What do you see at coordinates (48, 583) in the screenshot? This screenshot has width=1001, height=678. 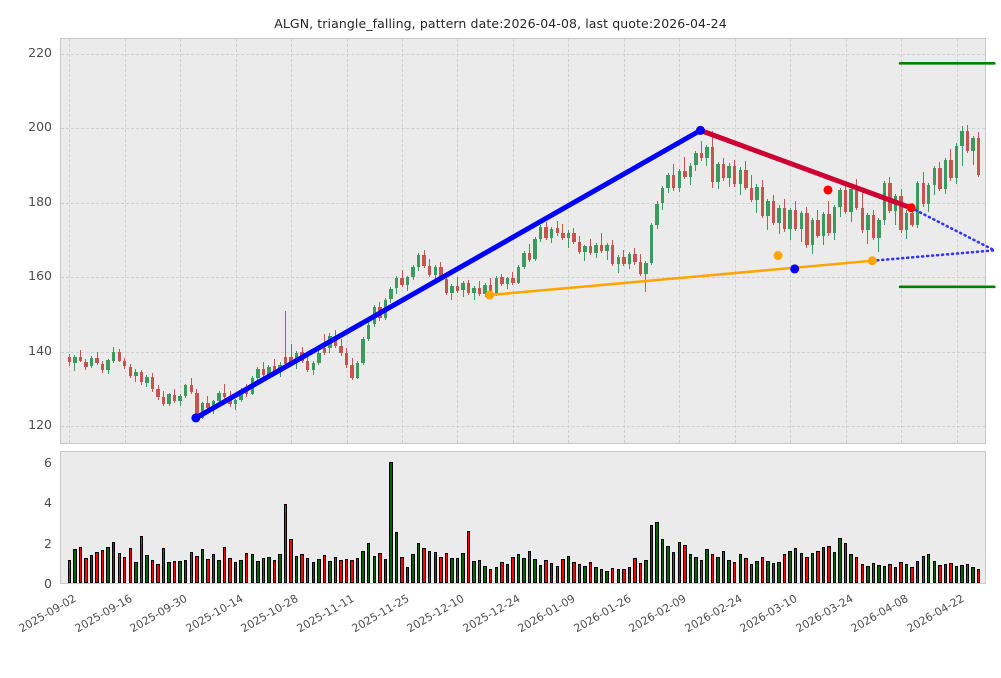 I see `volume-tick-label: 0` at bounding box center [48, 583].